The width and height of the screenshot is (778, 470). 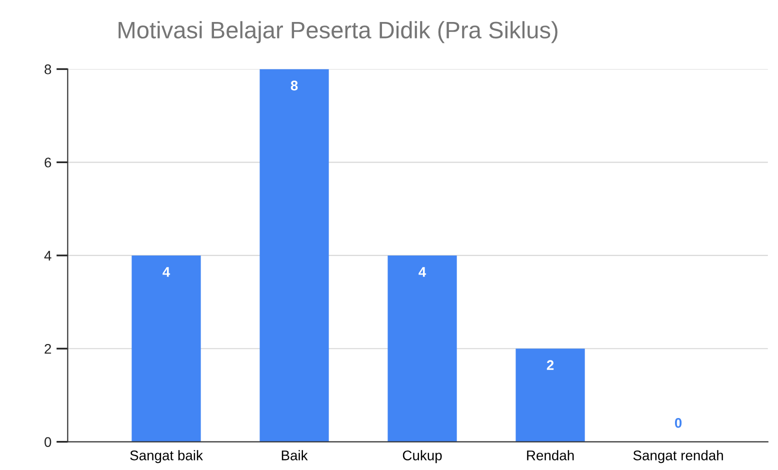 I want to click on x-tick-label: Baik, so click(x=295, y=455).